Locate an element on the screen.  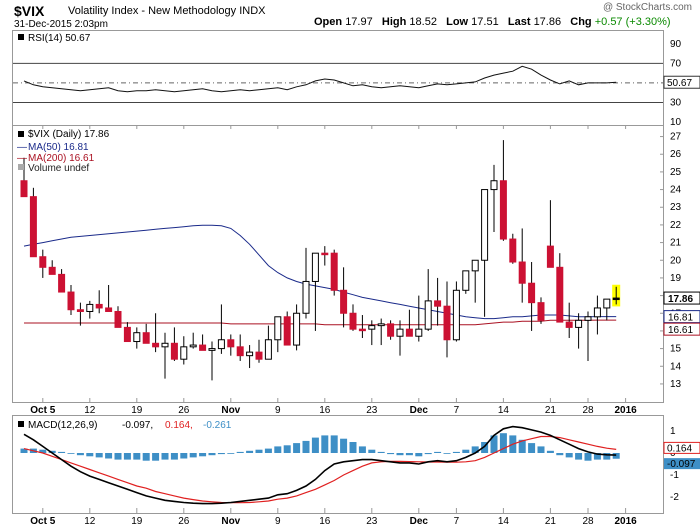
price-x-tick-label: 12 is located at coordinates (90, 410).